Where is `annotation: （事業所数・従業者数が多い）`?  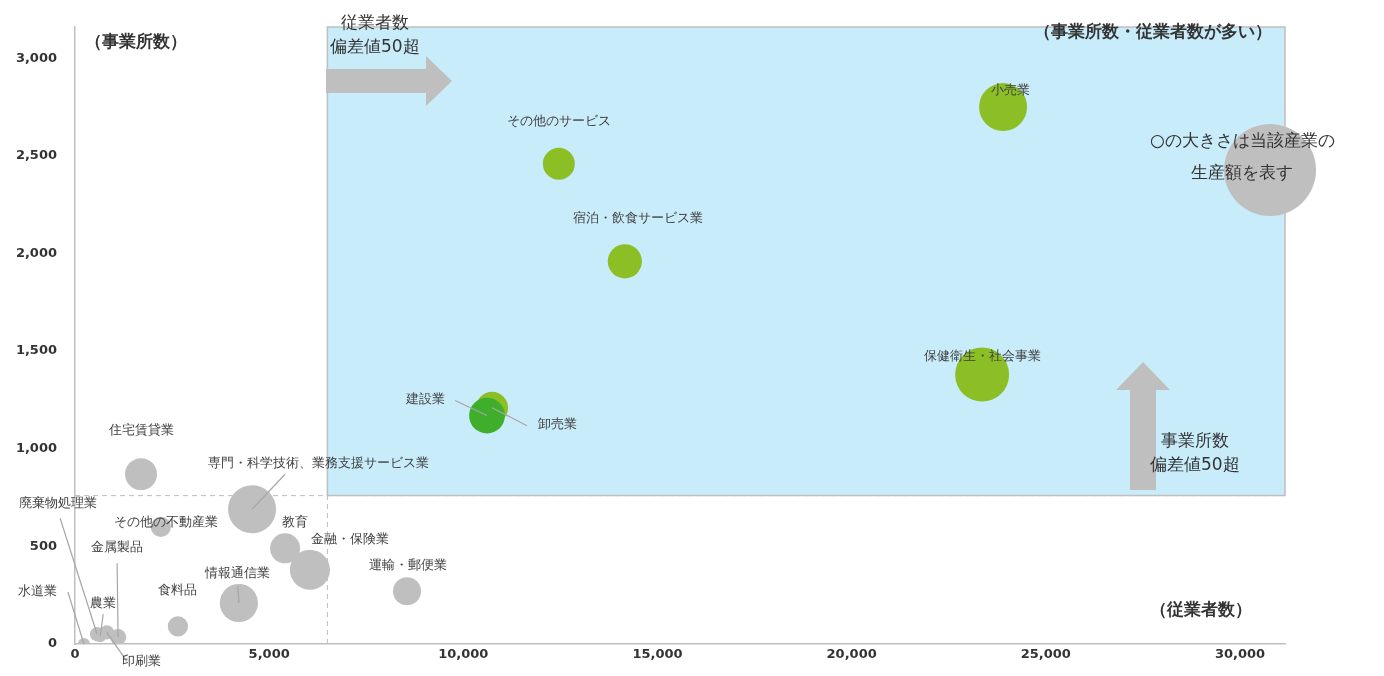
annotation: （事業所数・従業者数が多い） is located at coordinates (1153, 31).